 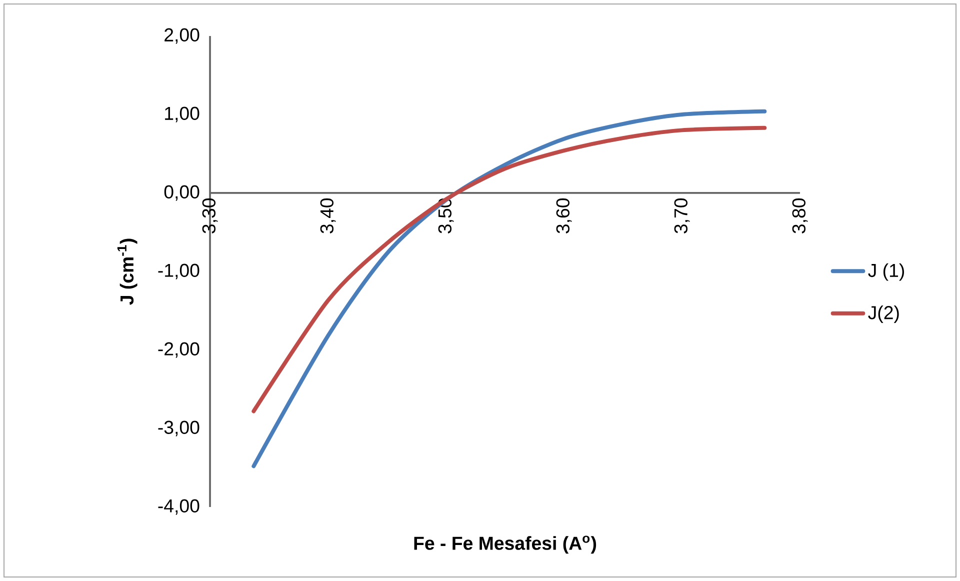 What do you see at coordinates (886, 272) in the screenshot?
I see `legend-label: J (1)` at bounding box center [886, 272].